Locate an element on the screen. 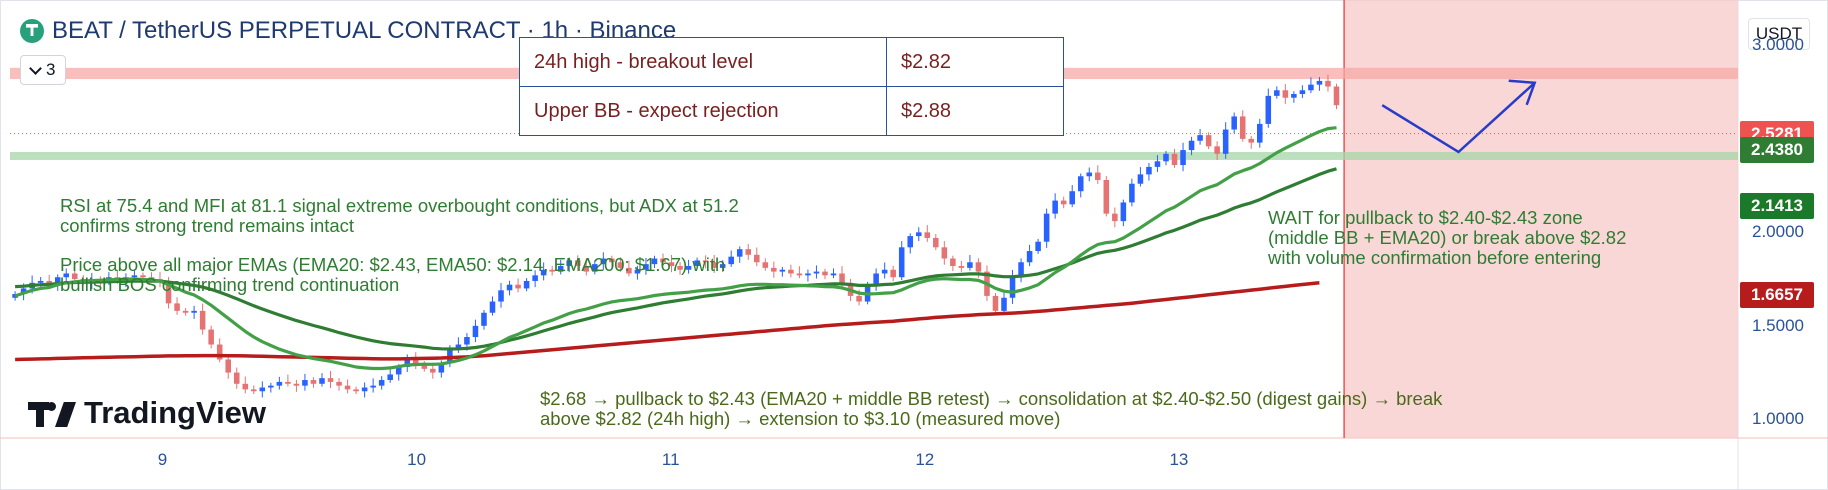 Image resolution: width=1828 pixels, height=490 pixels. y-tick-label: 1.0000 is located at coordinates (1778, 419).